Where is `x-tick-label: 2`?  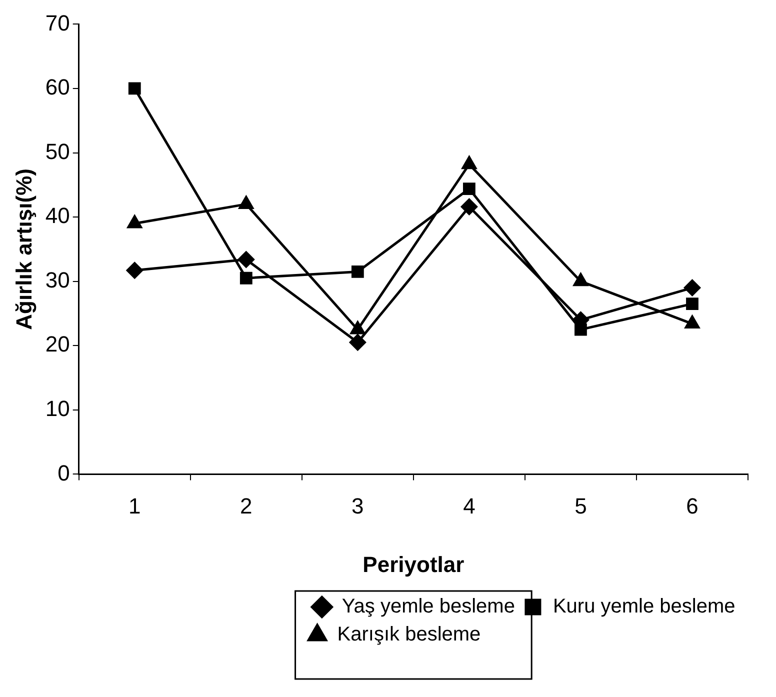
x-tick-label: 2 is located at coordinates (246, 505).